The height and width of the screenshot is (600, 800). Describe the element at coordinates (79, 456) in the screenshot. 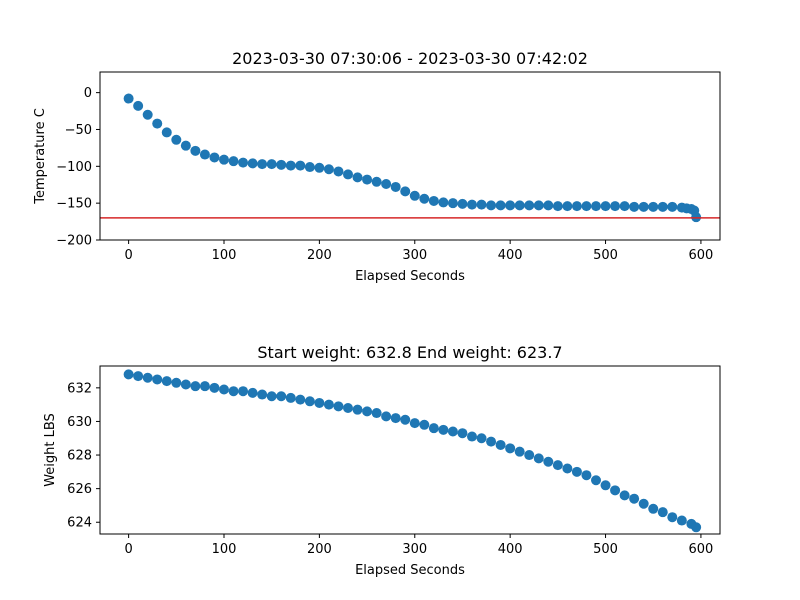

I see `weight-y-tick-label: 628` at that location.